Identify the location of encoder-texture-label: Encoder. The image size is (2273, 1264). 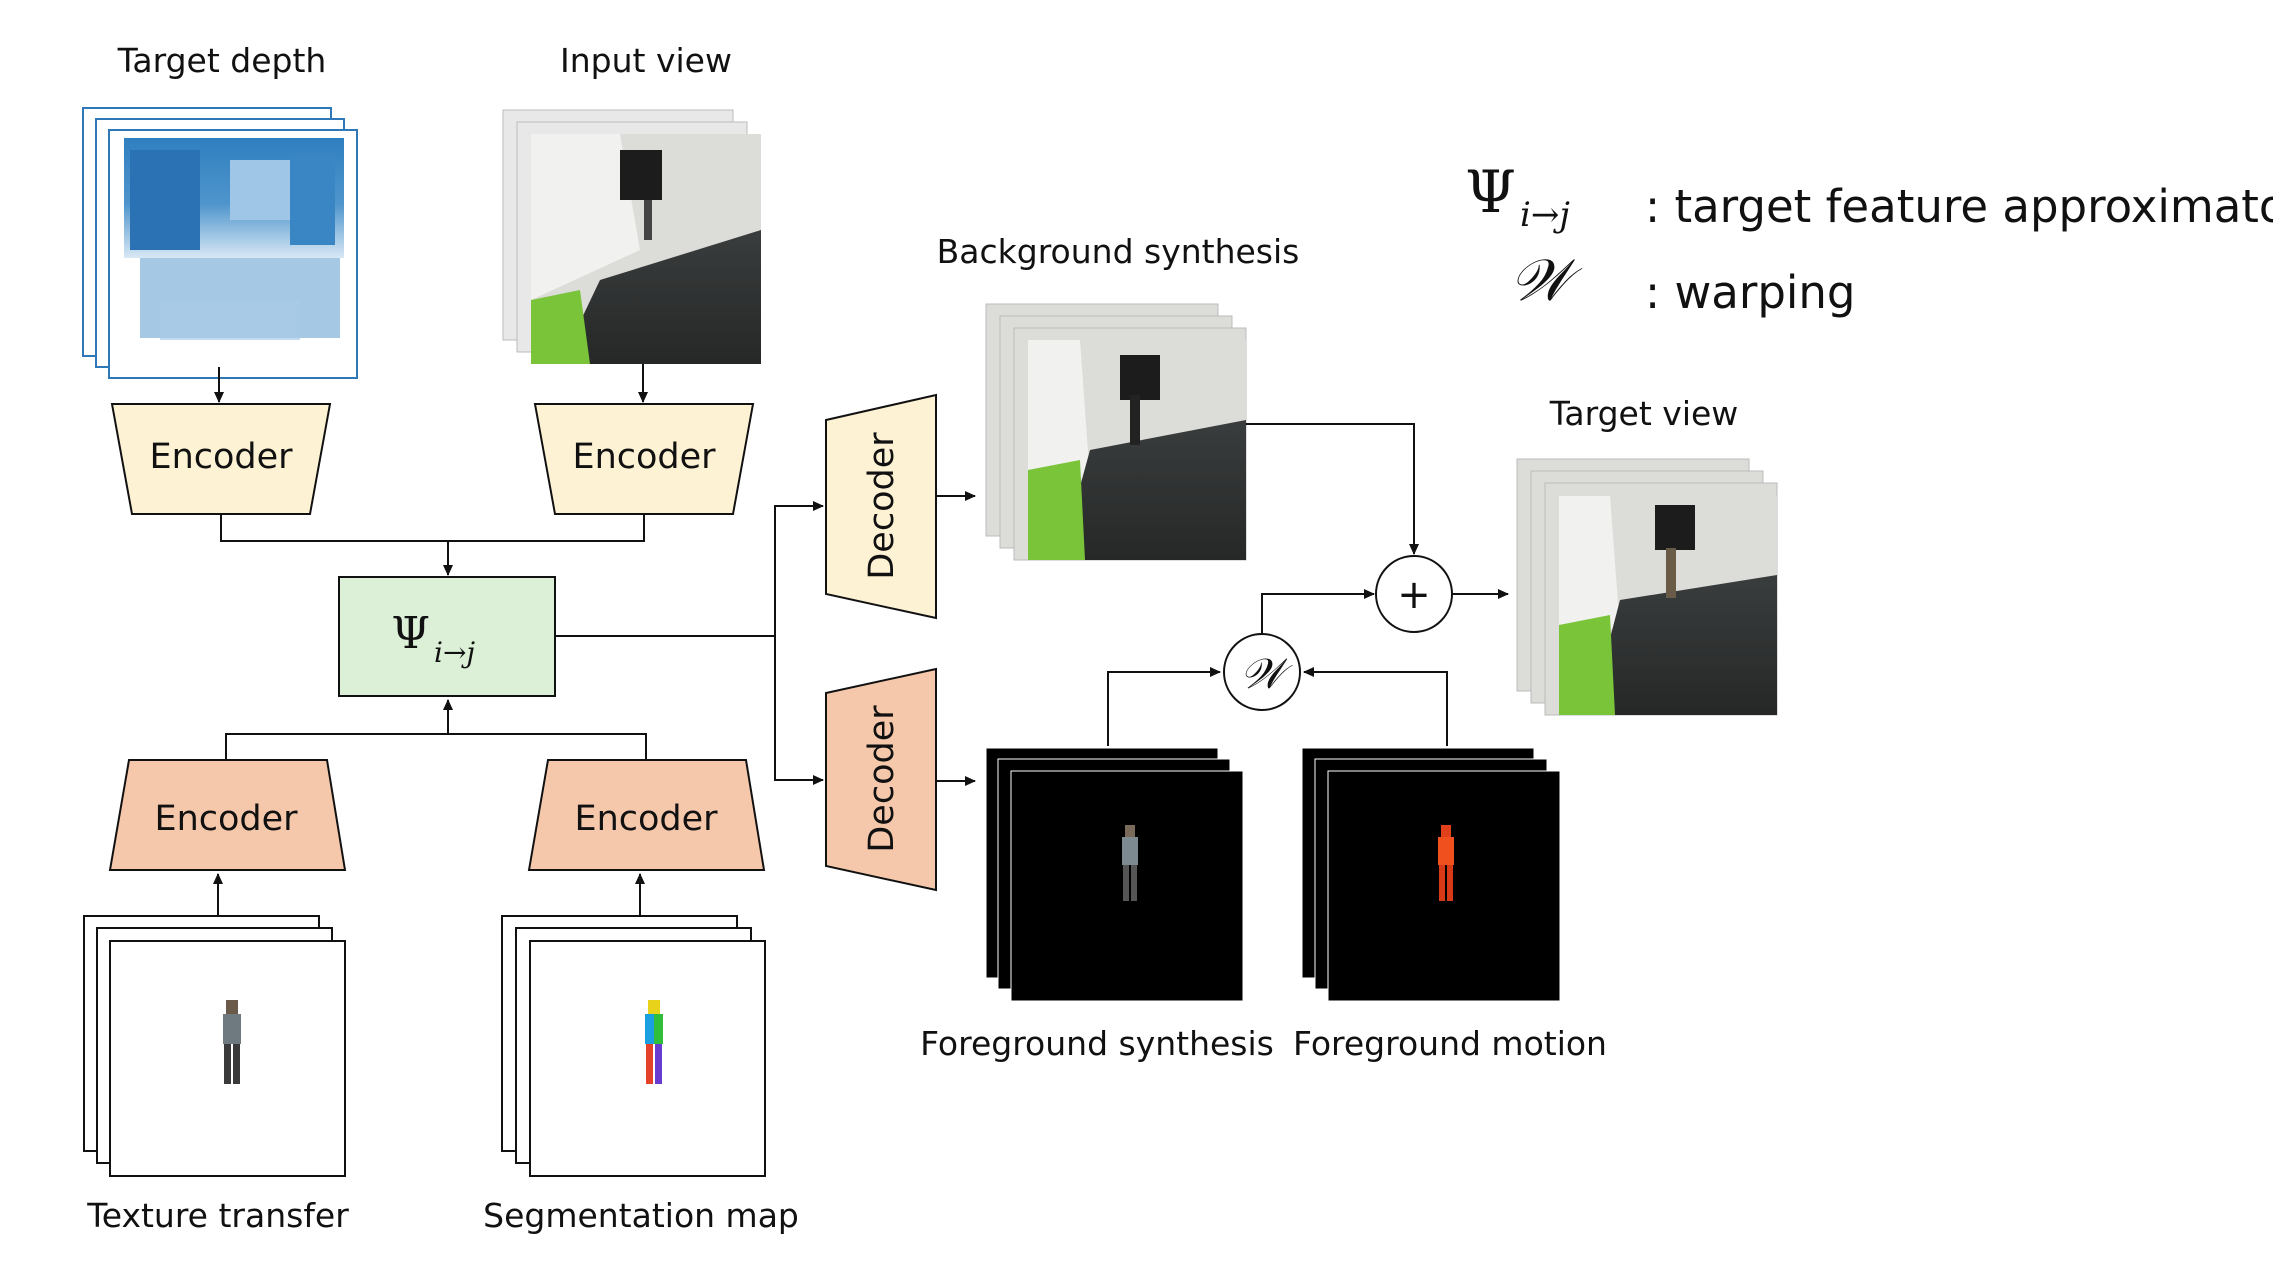
(226, 819).